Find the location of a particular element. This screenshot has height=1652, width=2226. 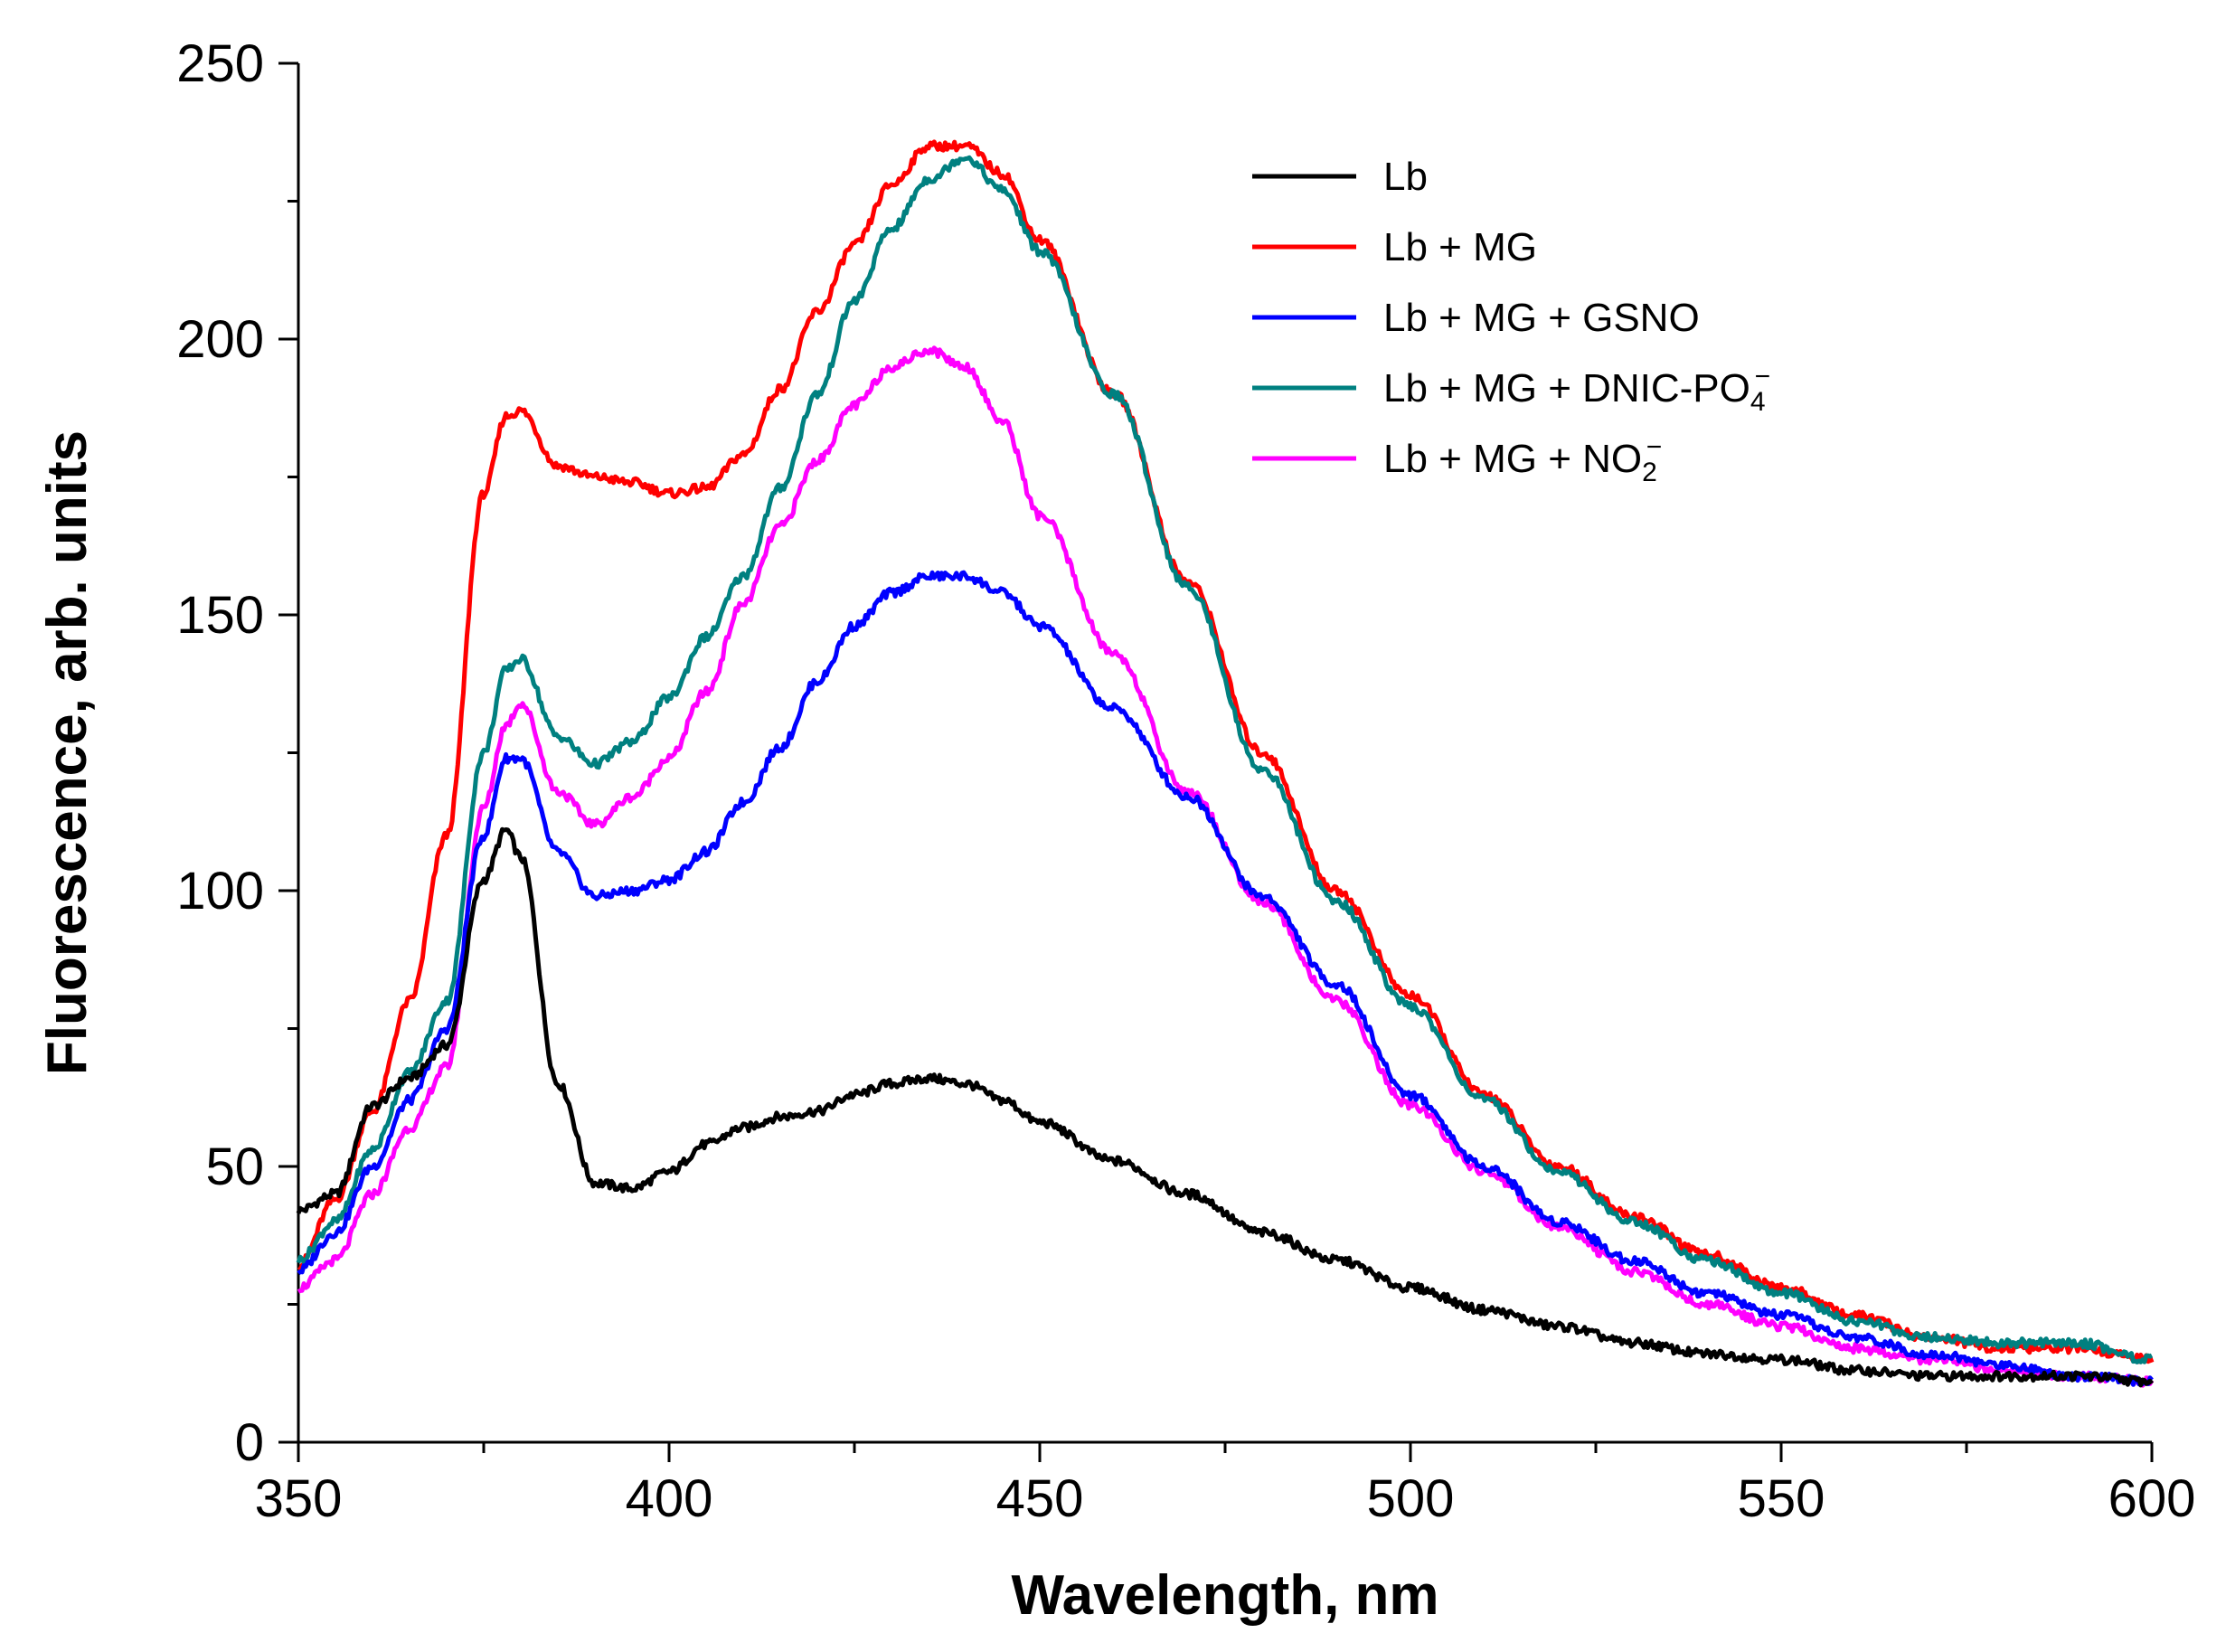

x-tick-label: 350 is located at coordinates (299, 1498).